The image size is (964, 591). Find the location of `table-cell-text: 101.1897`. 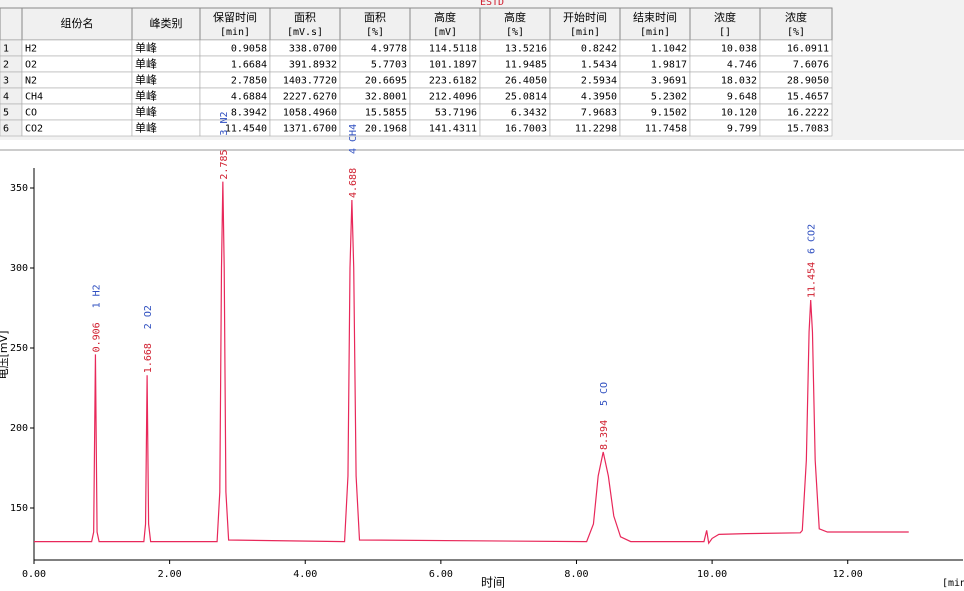

table-cell-text: 101.1897 is located at coordinates (453, 65).